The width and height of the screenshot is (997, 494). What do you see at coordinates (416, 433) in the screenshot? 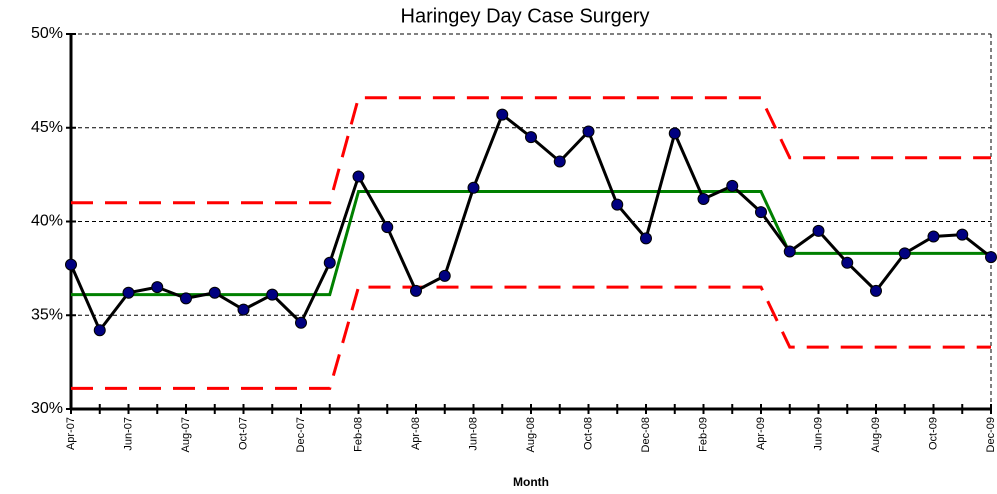
I see `x-tick-label: Apr-08` at bounding box center [416, 433].